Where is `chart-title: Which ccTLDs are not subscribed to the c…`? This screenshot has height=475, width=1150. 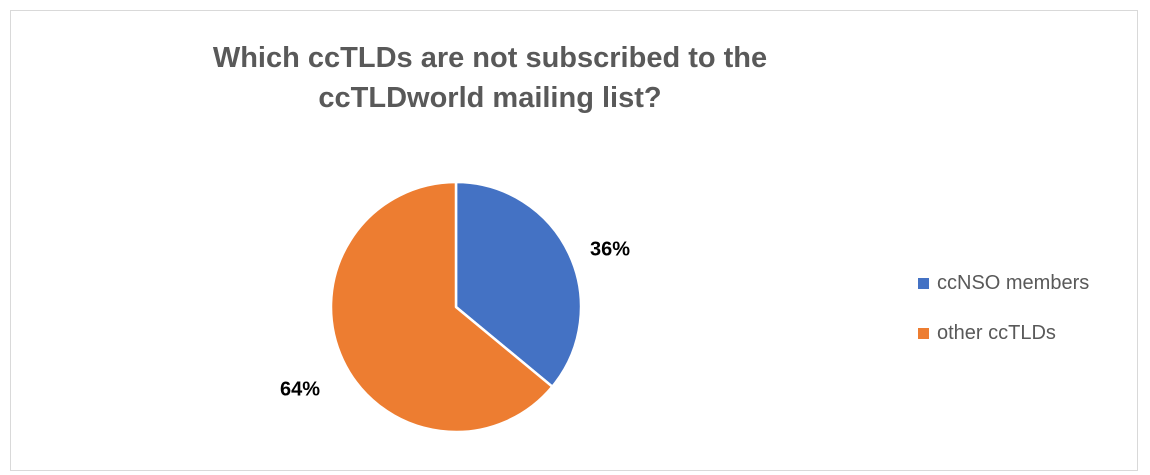
chart-title: Which ccTLDs are not subscribed to the c… is located at coordinates (490, 78).